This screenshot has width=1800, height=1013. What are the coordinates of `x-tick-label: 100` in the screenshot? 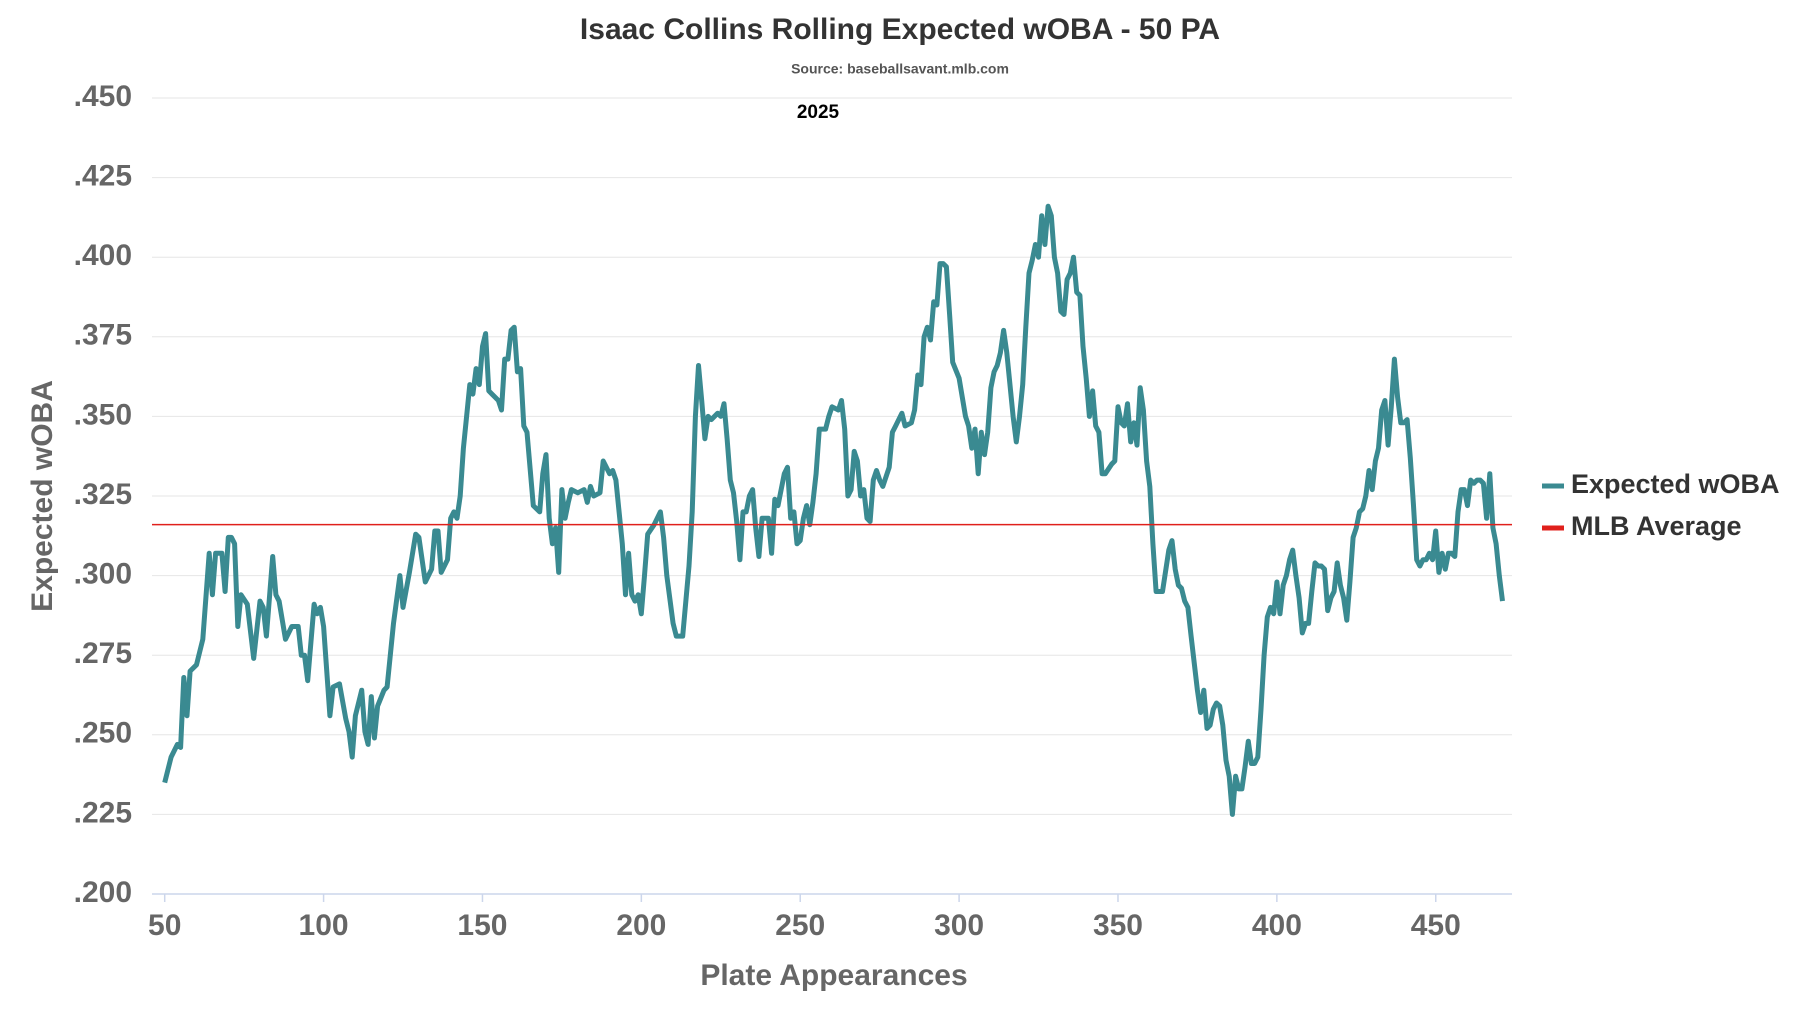 It's located at (324, 925).